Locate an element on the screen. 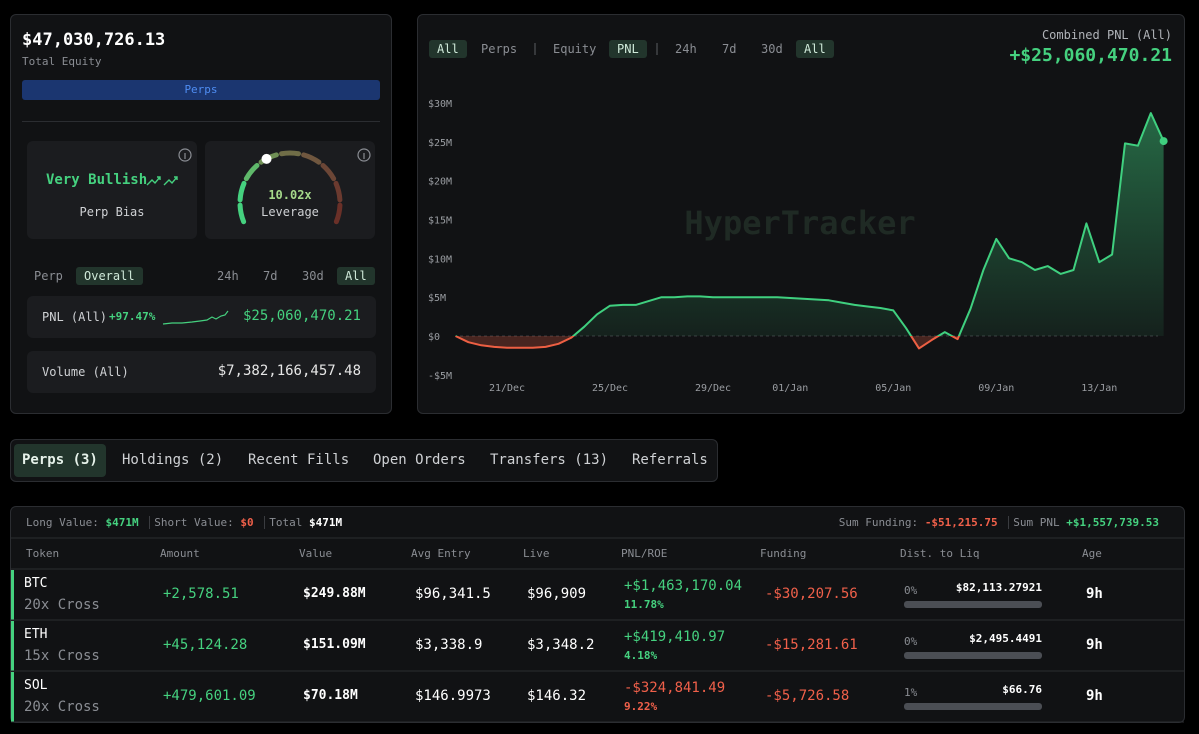 The width and height of the screenshot is (1199, 734). tab: Recent Fills is located at coordinates (299, 460).